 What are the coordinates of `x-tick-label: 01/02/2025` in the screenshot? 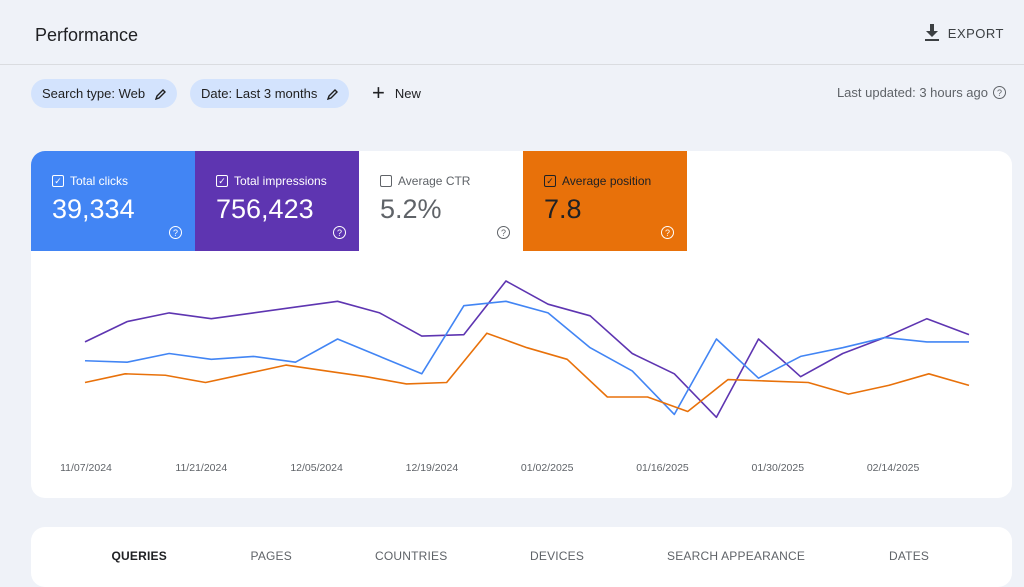 It's located at (547, 468).